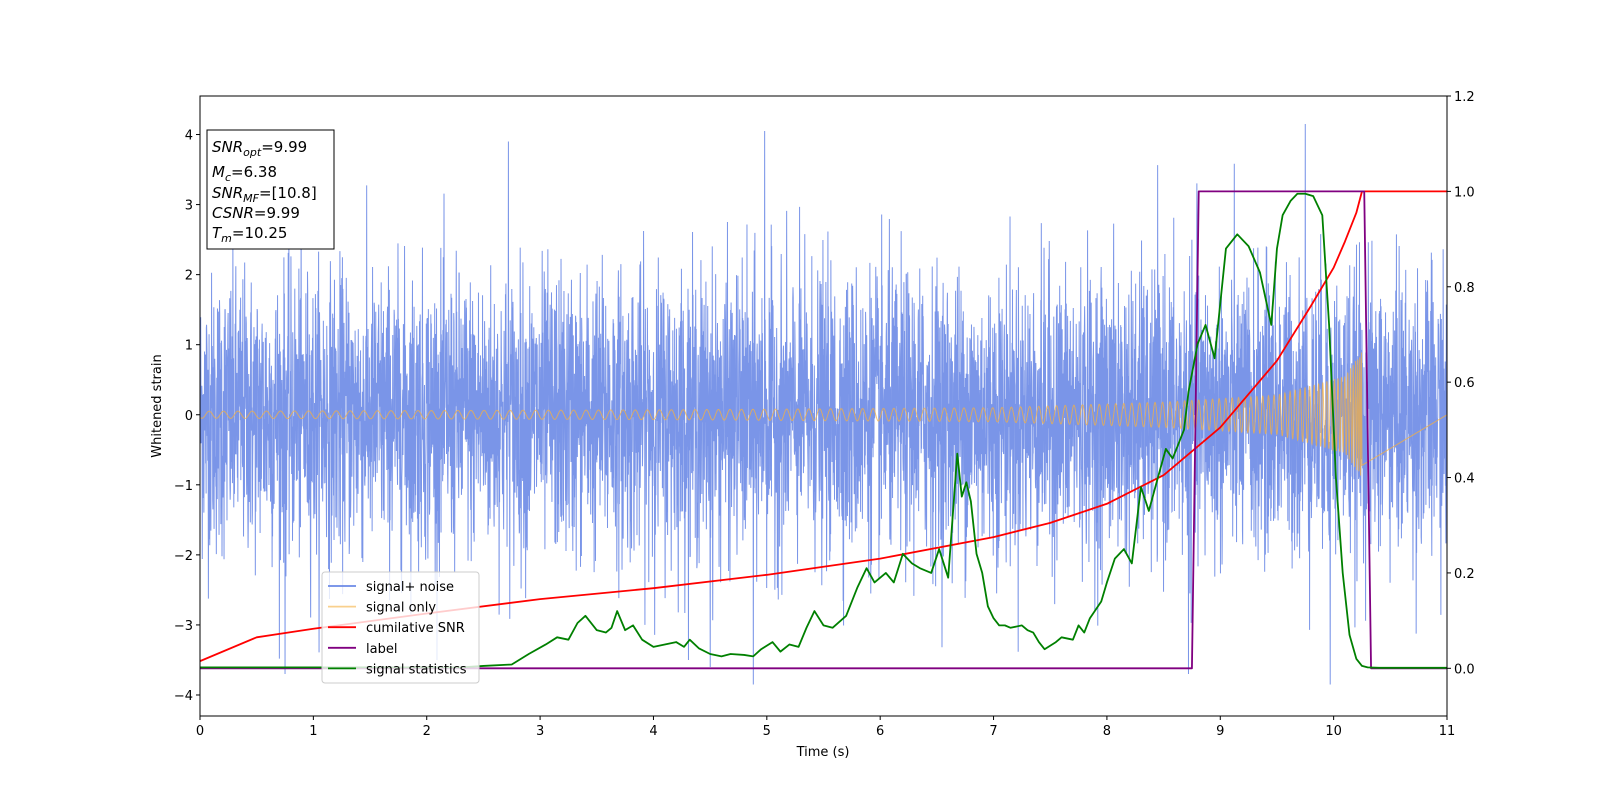 Image resolution: width=1600 pixels, height=800 pixels. I want to click on annotation-snr-mf: SNRMF=[10.8], so click(264, 194).